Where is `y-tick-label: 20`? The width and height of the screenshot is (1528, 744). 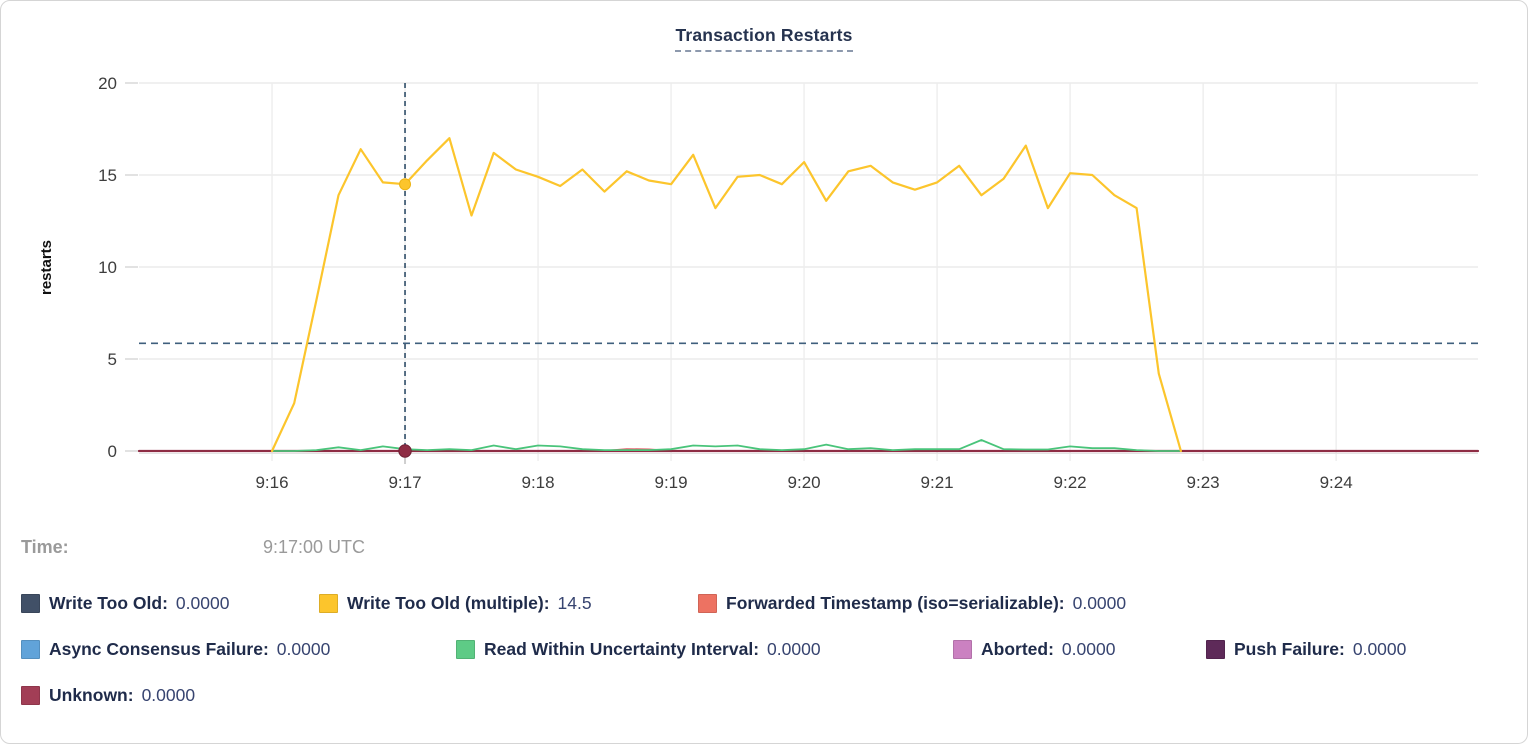
y-tick-label: 20 is located at coordinates (107, 83).